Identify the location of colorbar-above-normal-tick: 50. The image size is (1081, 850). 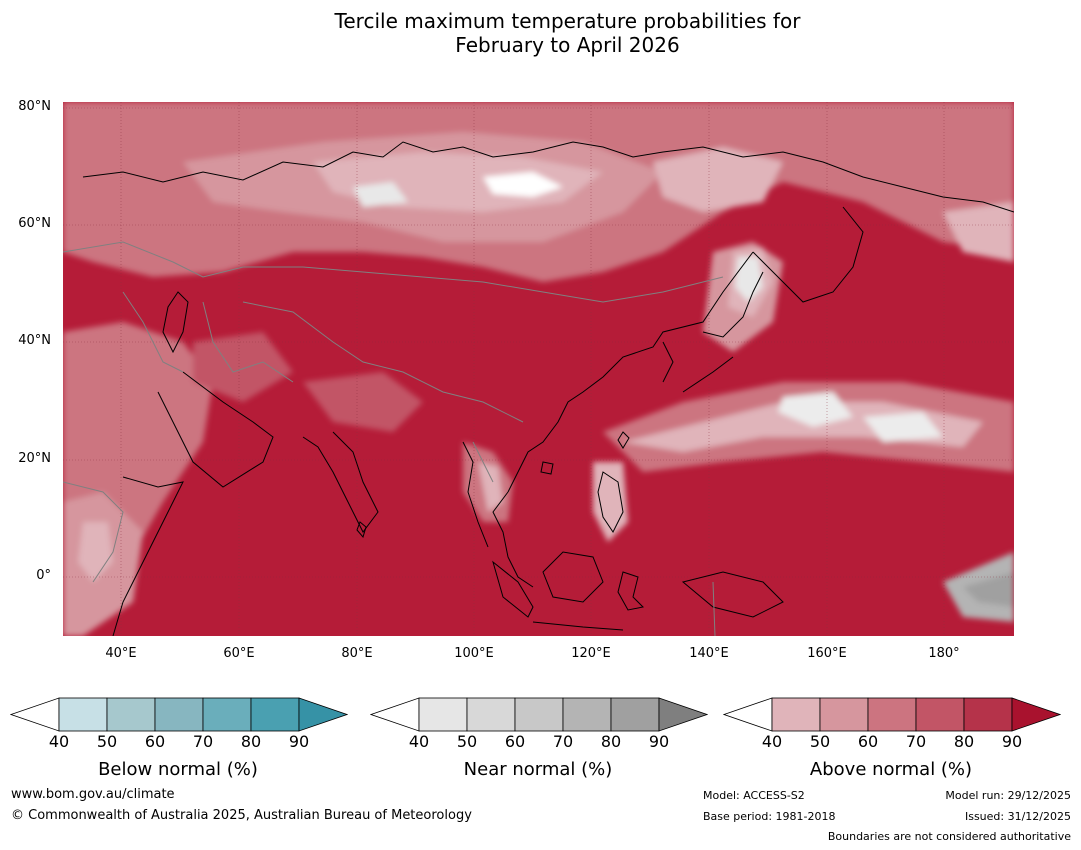
(820, 741).